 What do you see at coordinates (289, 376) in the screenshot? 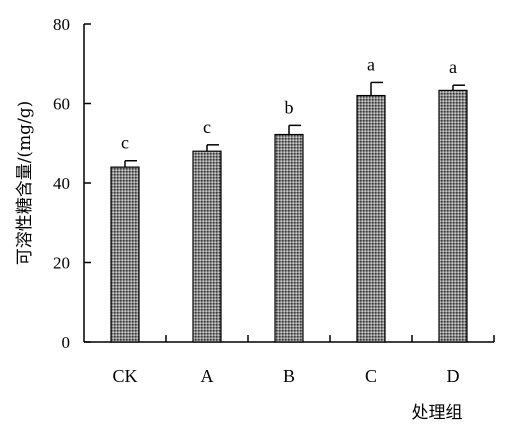
I see `x-tick-label: B` at bounding box center [289, 376].